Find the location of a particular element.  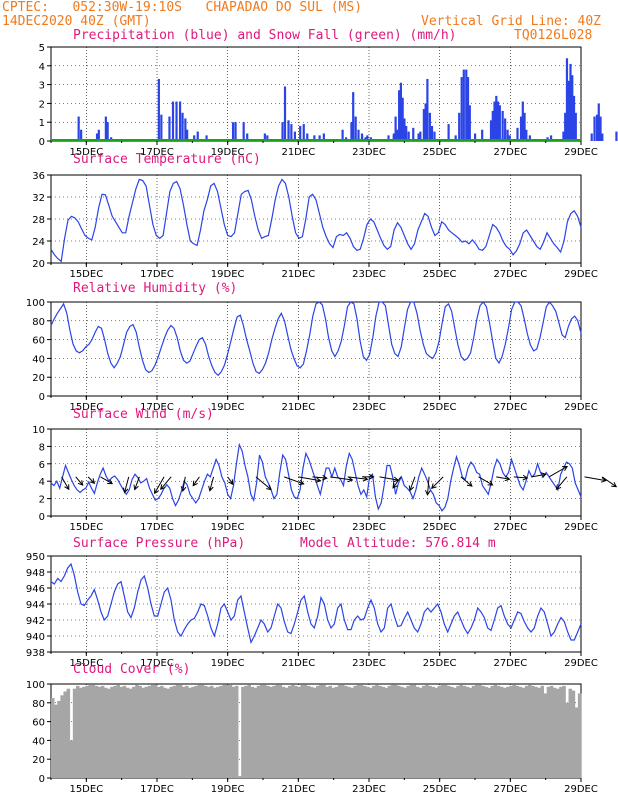

y-tick-label: 944 is located at coordinates (35, 605).